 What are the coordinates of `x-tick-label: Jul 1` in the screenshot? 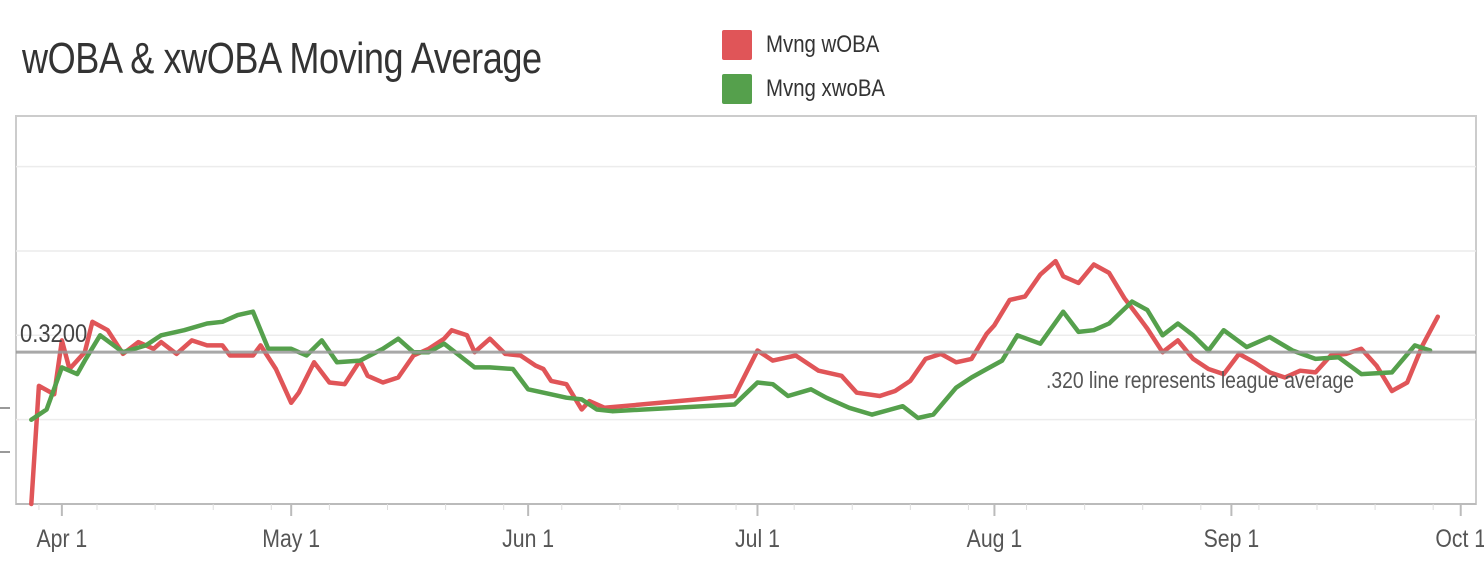 It's located at (757, 538).